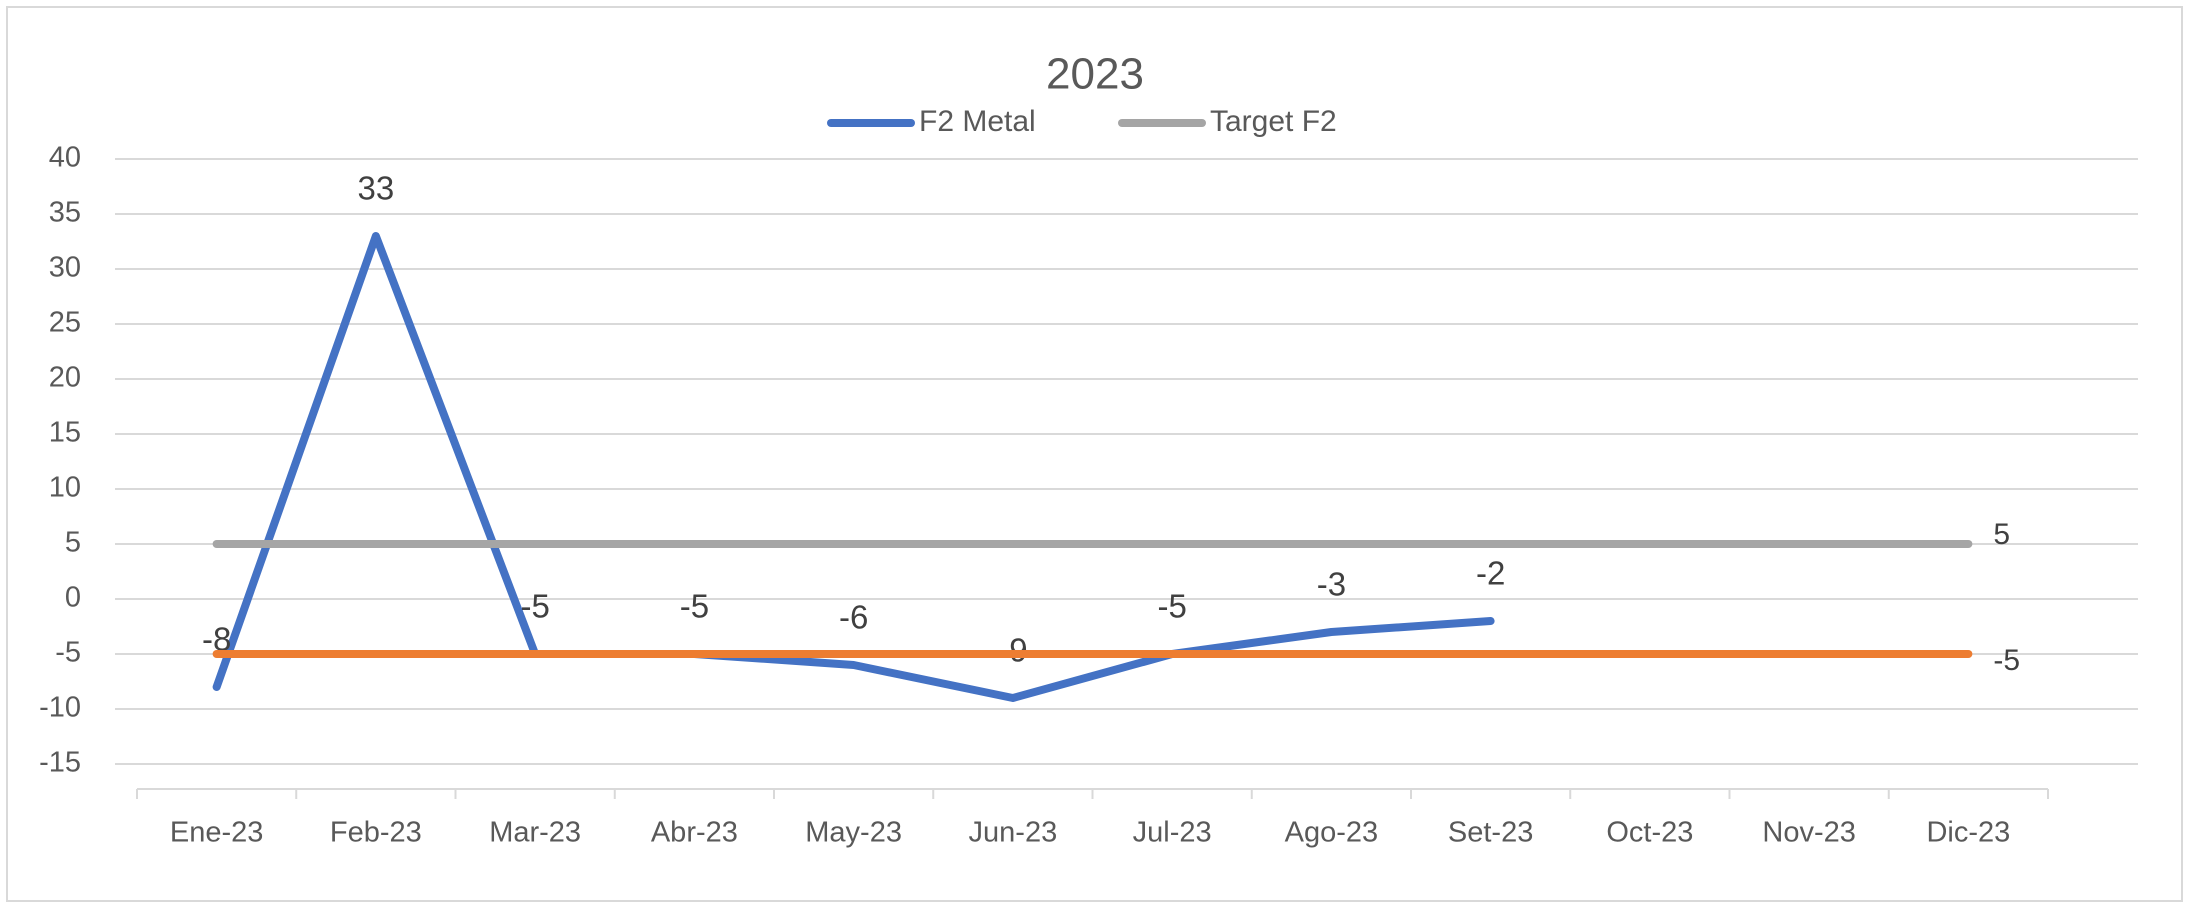  I want to click on y-tick-label: -5, so click(68, 653).